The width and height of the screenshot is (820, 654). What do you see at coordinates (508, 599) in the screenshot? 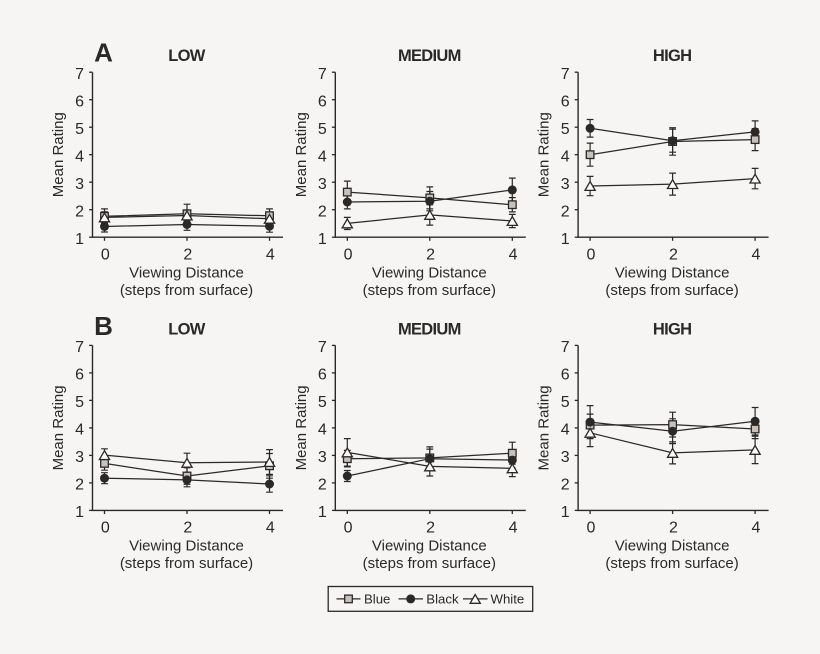
I see `svg-text: White` at bounding box center [508, 599].